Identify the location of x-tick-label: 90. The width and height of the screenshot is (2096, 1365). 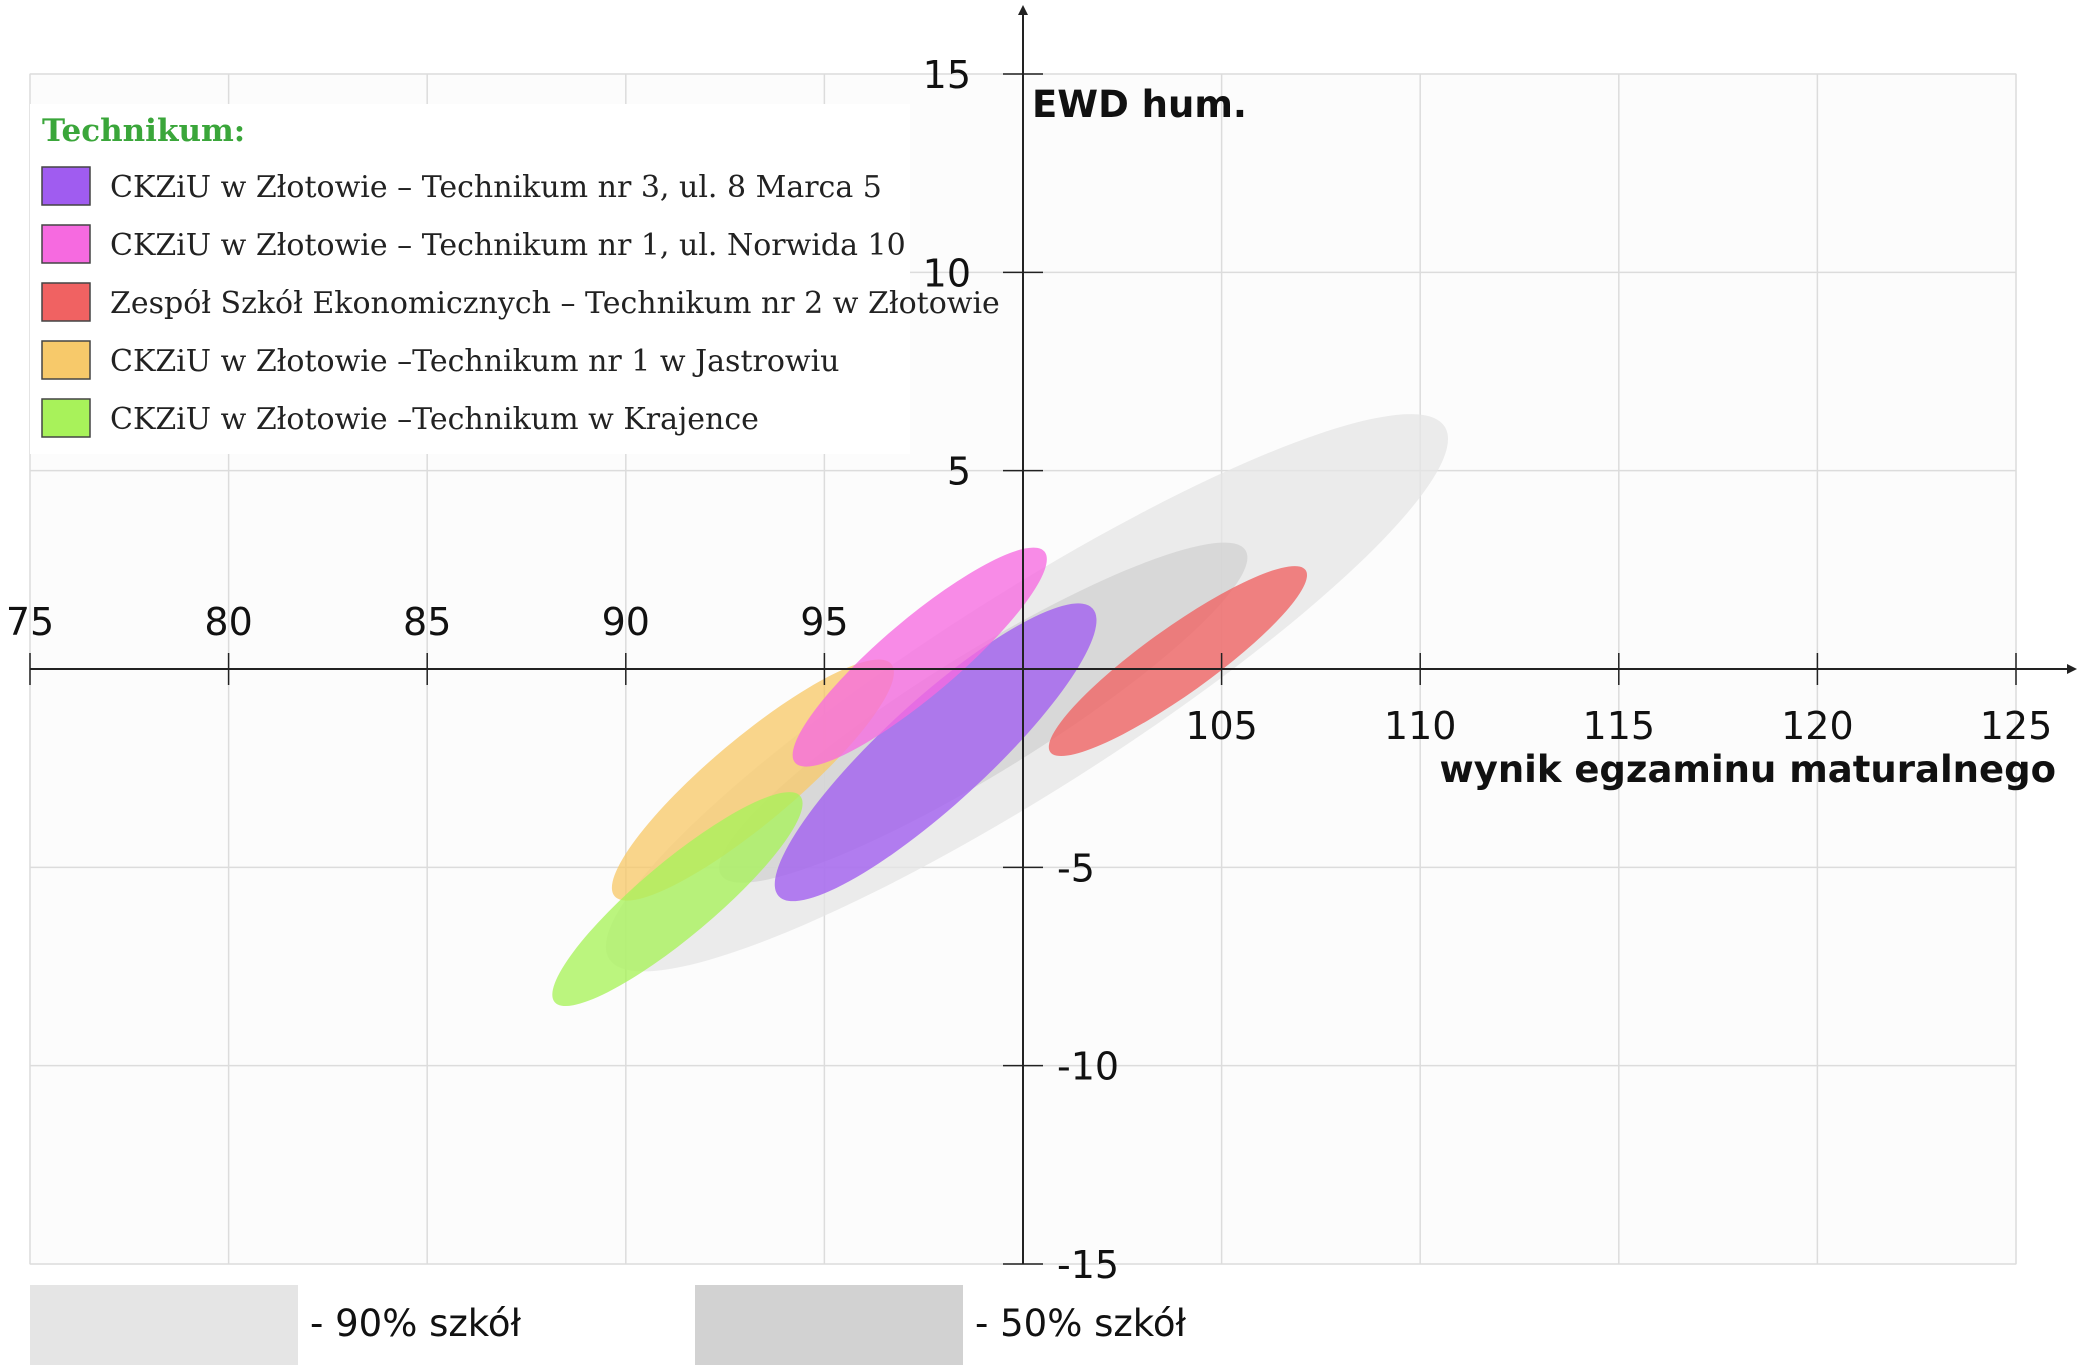
(626, 622).